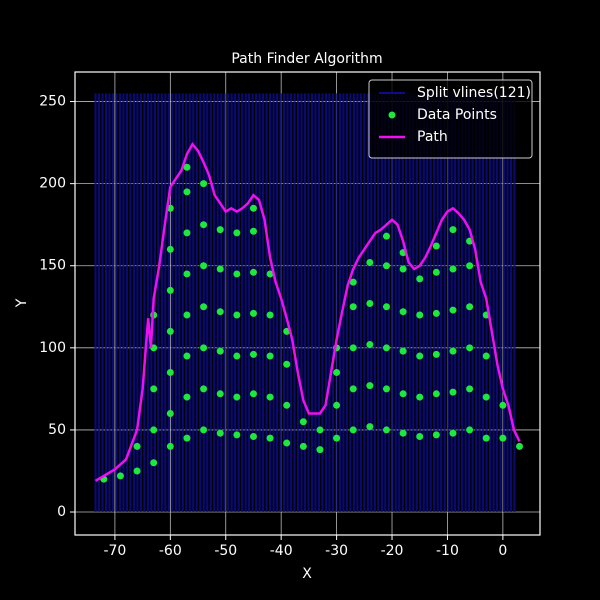 This screenshot has height=600, width=600. Describe the element at coordinates (306, 59) in the screenshot. I see `chart-title: Path Finder Algorithm` at that location.